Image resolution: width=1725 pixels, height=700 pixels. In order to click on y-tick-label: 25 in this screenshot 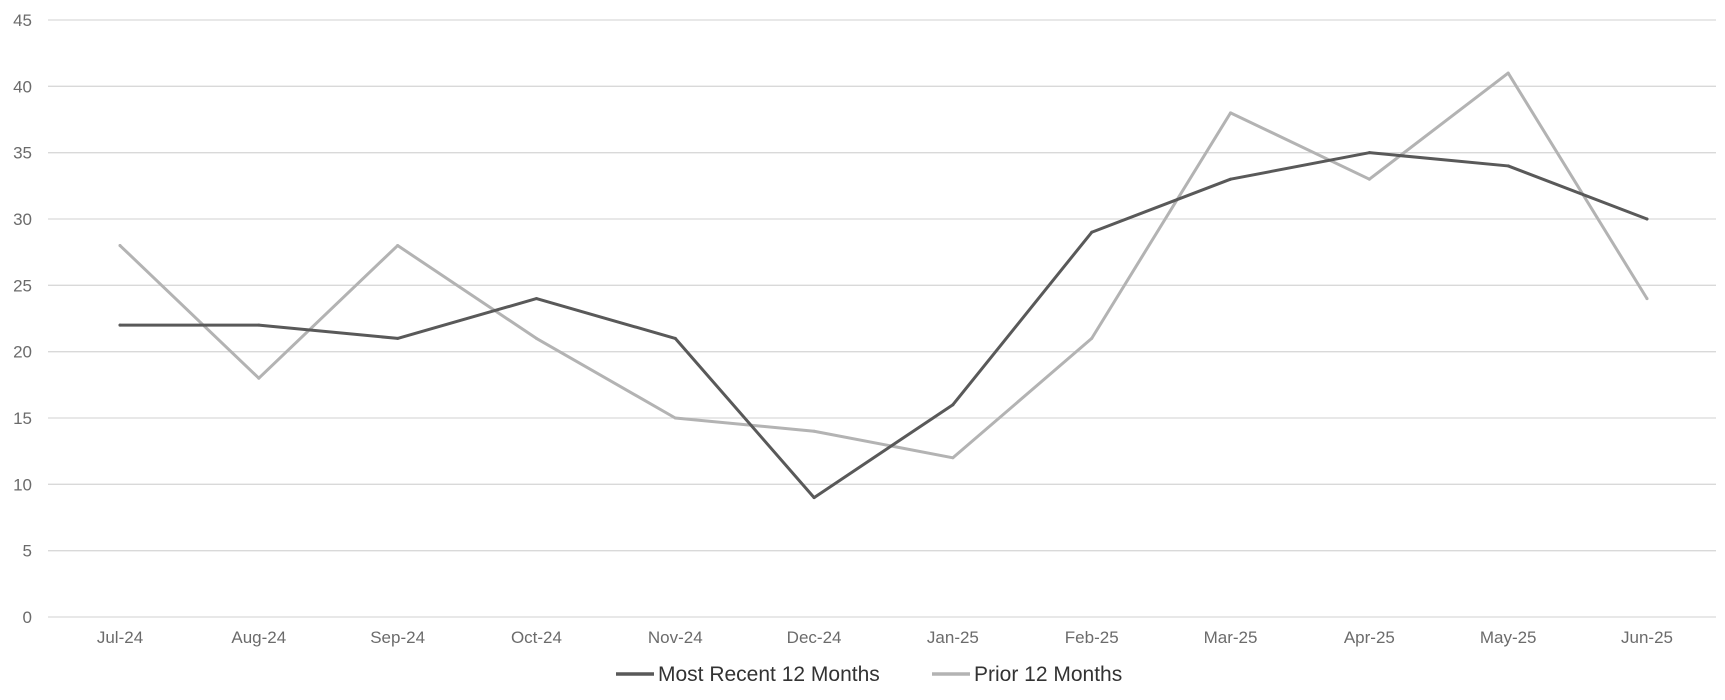, I will do `click(22, 285)`.